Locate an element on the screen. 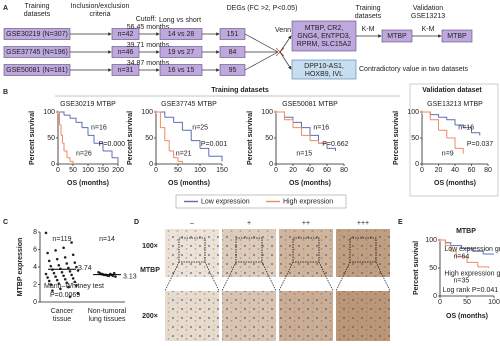 The width and height of the screenshot is (500, 346). legend-frame is located at coordinates (261, 201).